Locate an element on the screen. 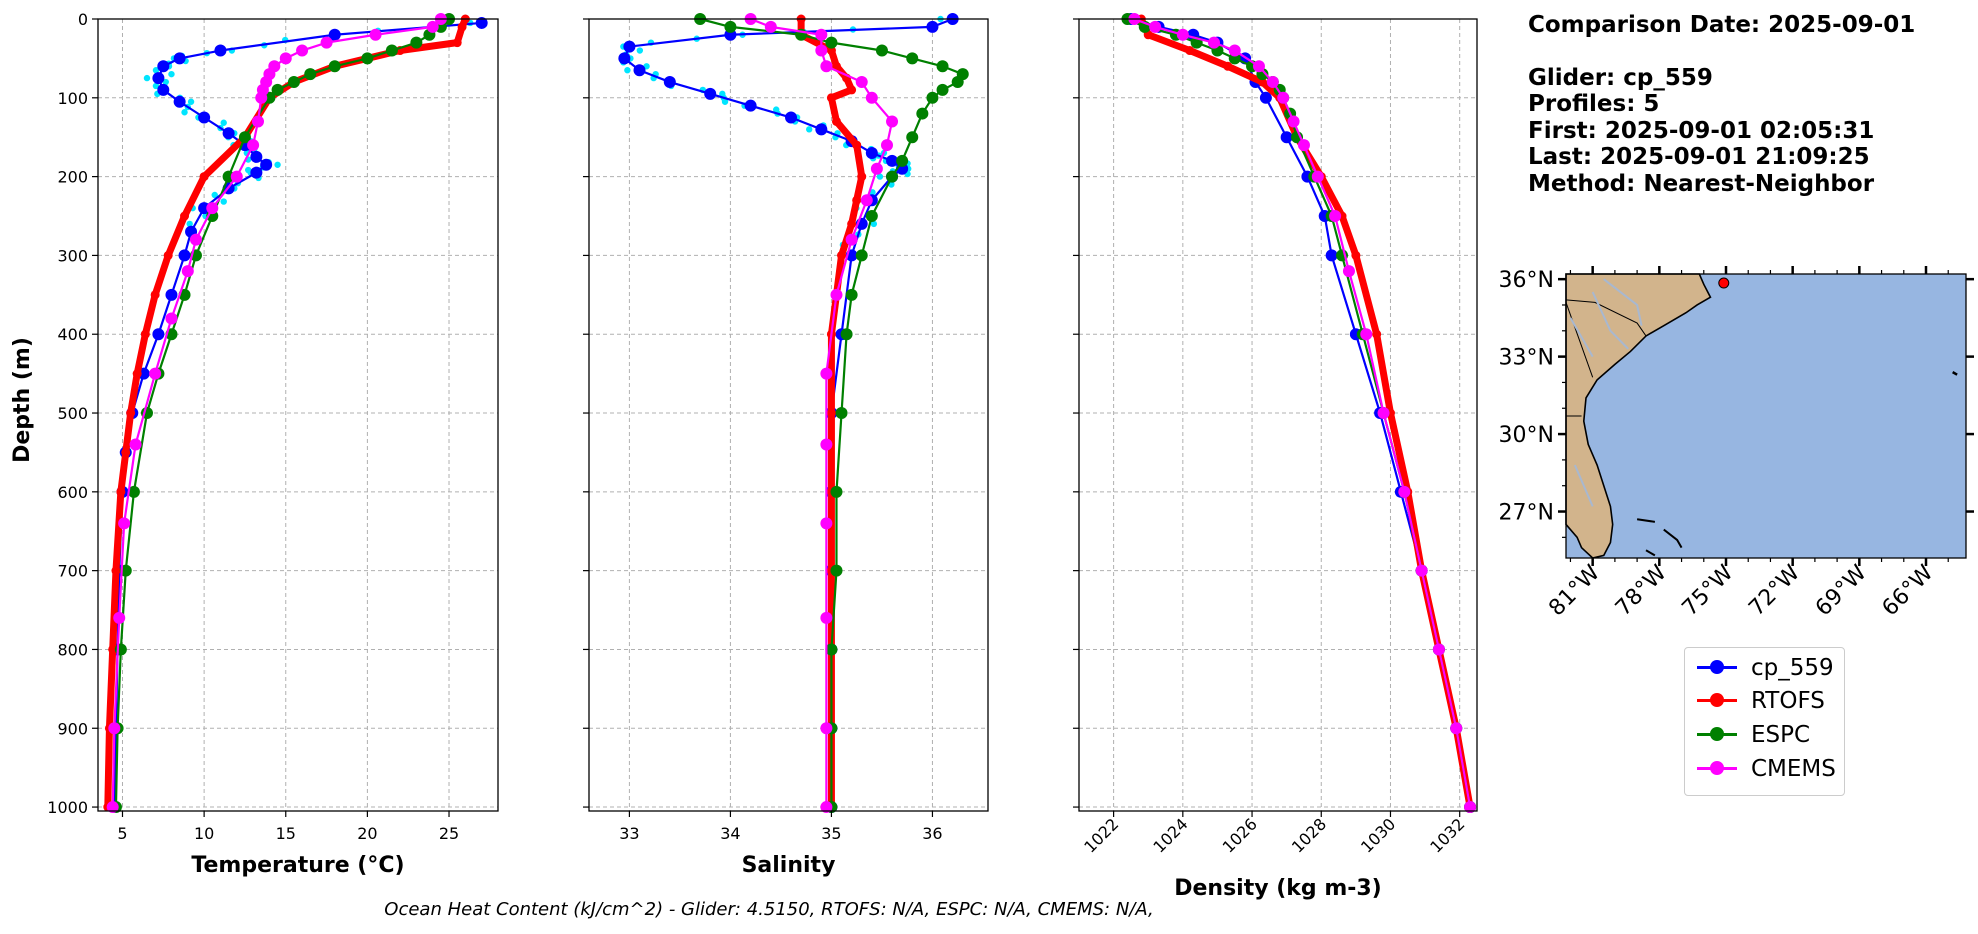  depth-axis-label: Depth (m) is located at coordinates (22, 400).